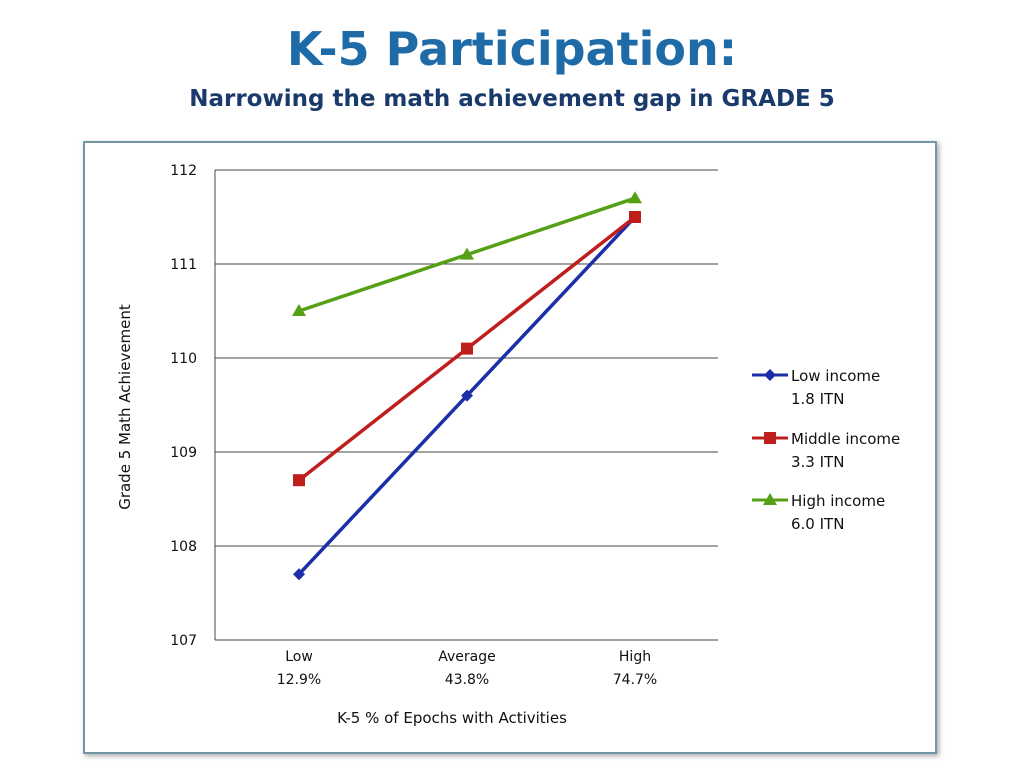 This screenshot has width=1024, height=768. I want to click on legend-item: High income 6.0 ITN, so click(818, 512).